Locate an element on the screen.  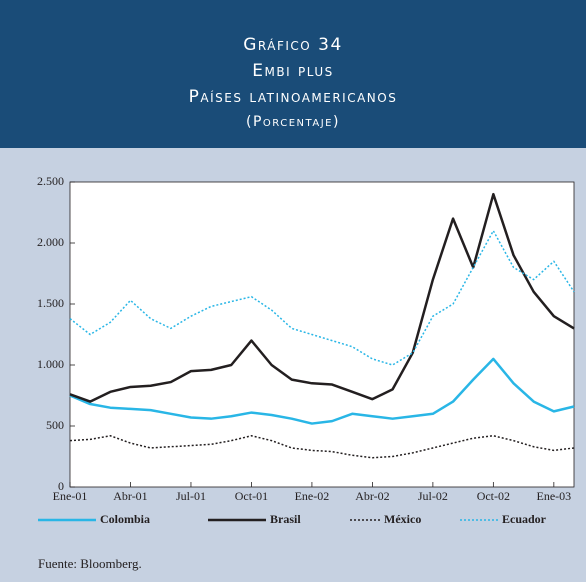
y-tick-label: 2.000 is located at coordinates (50, 242).